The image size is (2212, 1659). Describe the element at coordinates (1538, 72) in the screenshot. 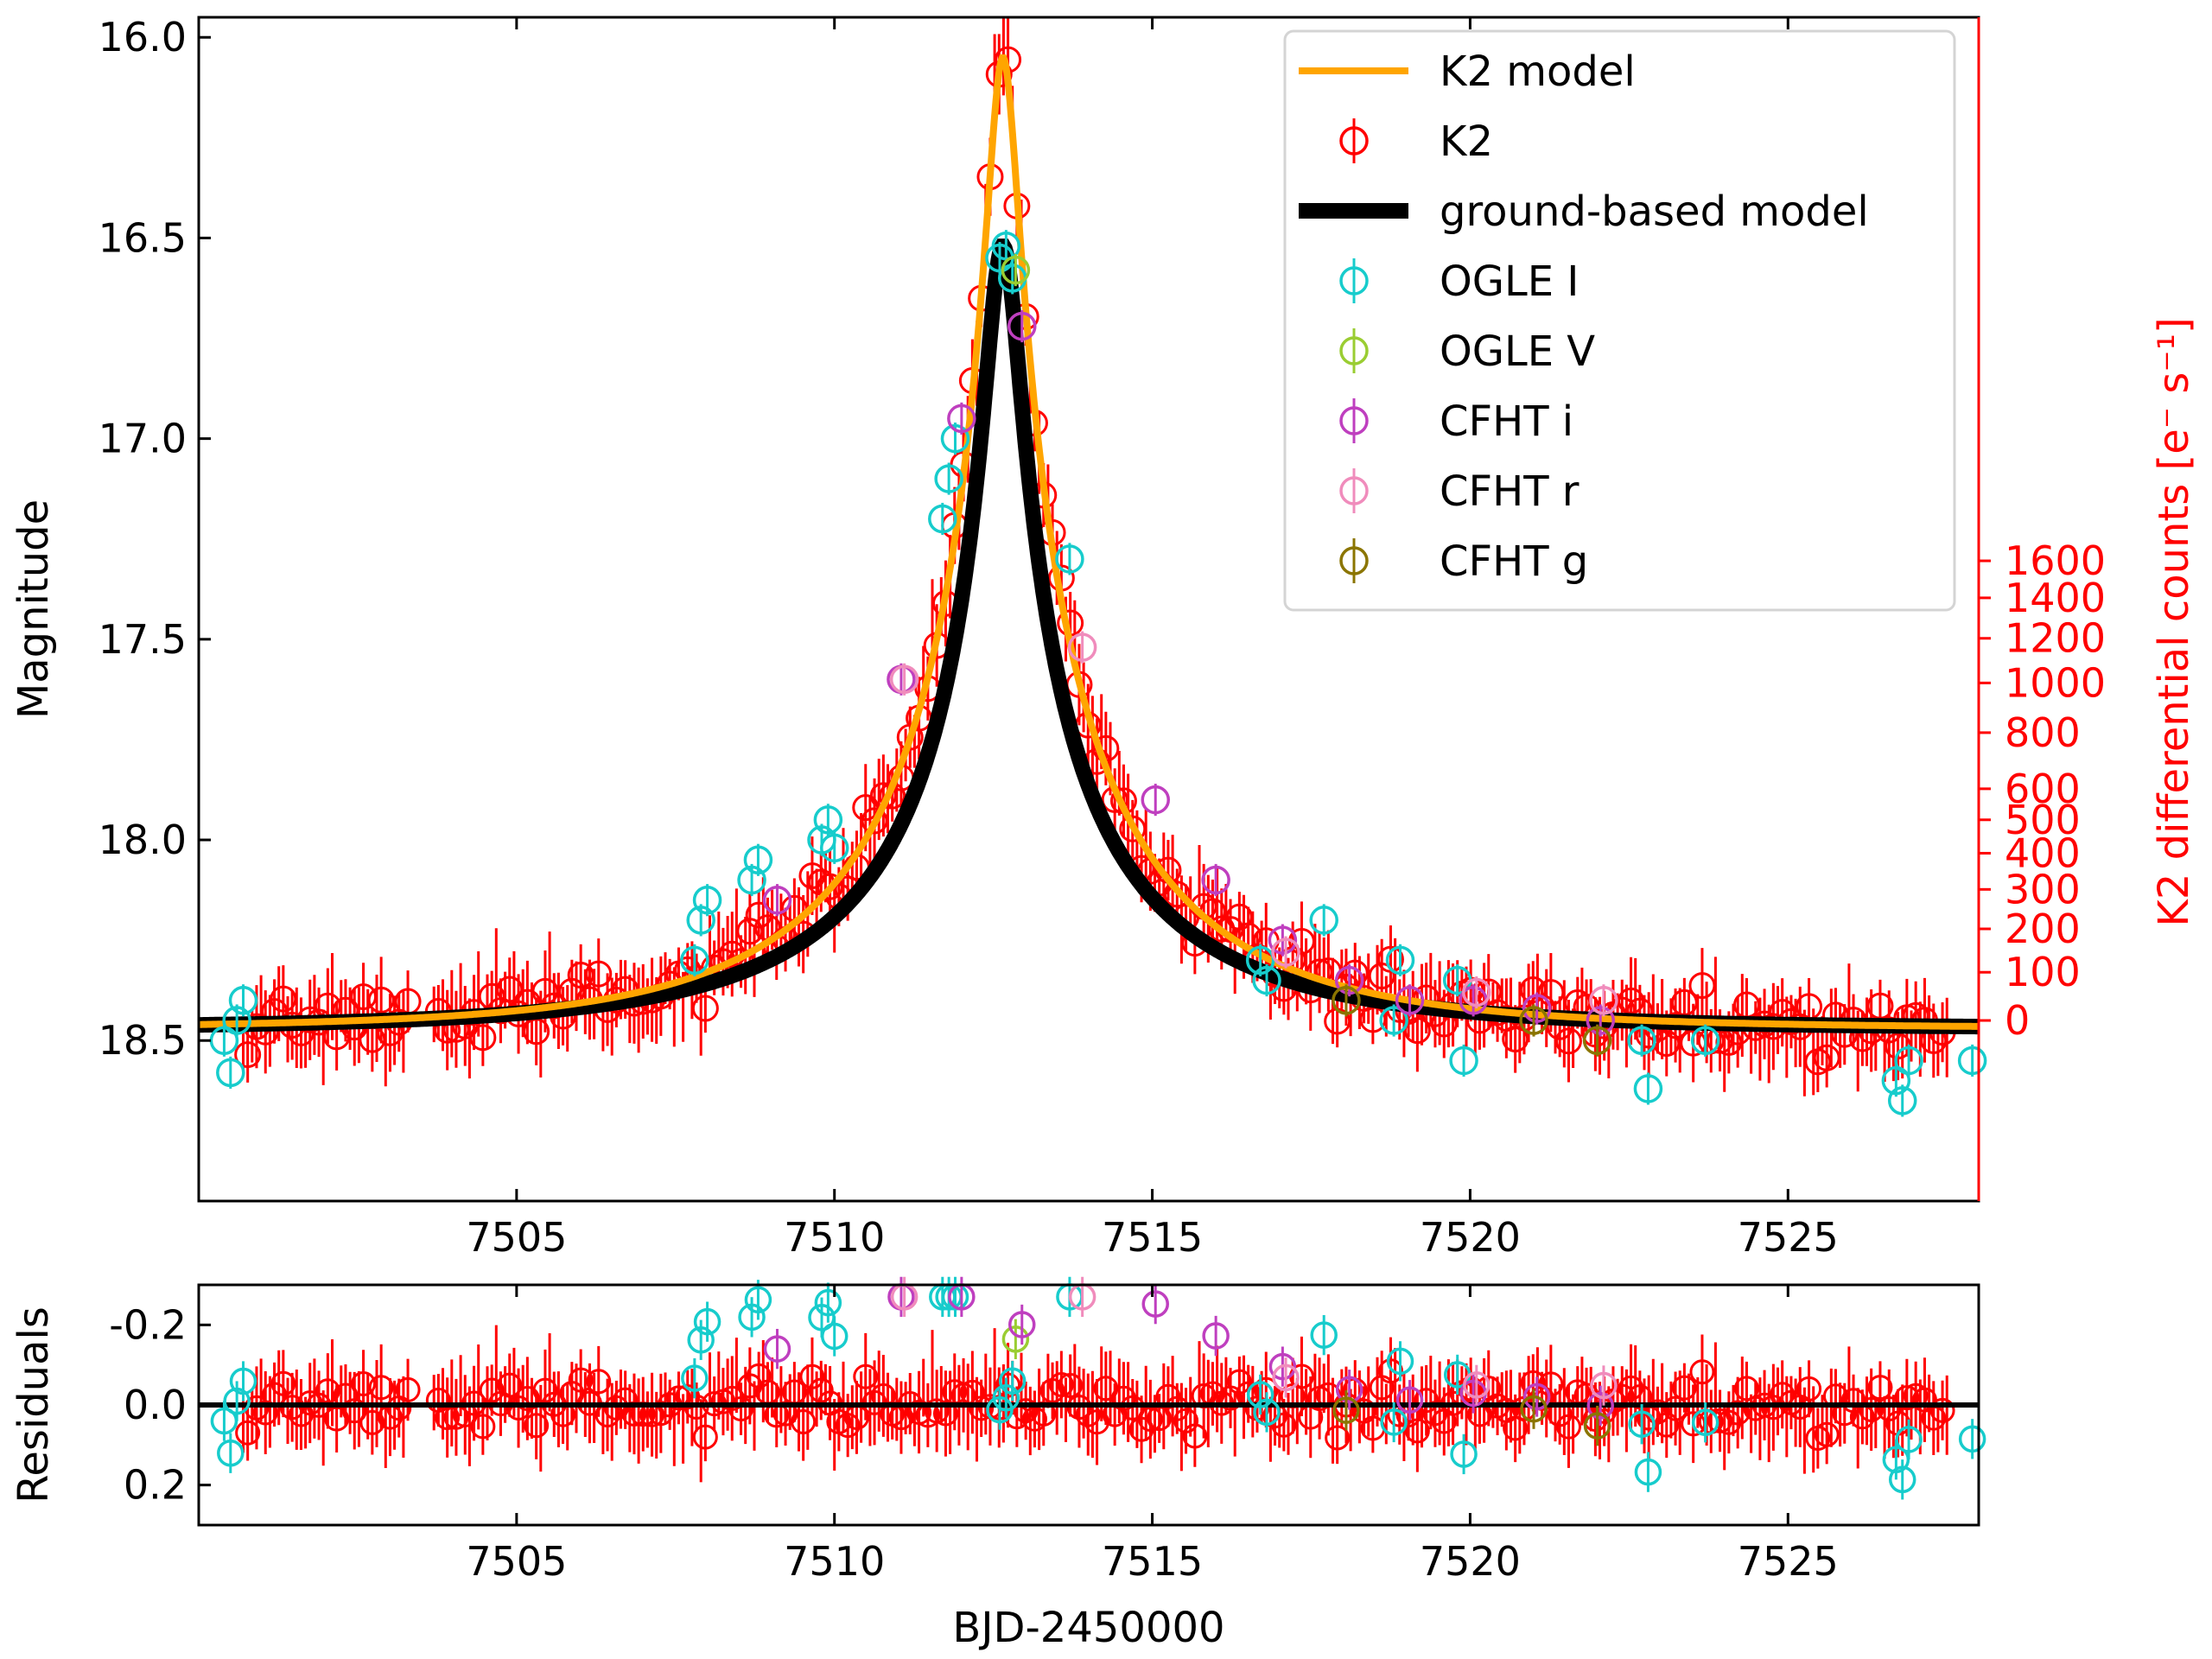

I see `legend-entry-label: K2 model` at that location.